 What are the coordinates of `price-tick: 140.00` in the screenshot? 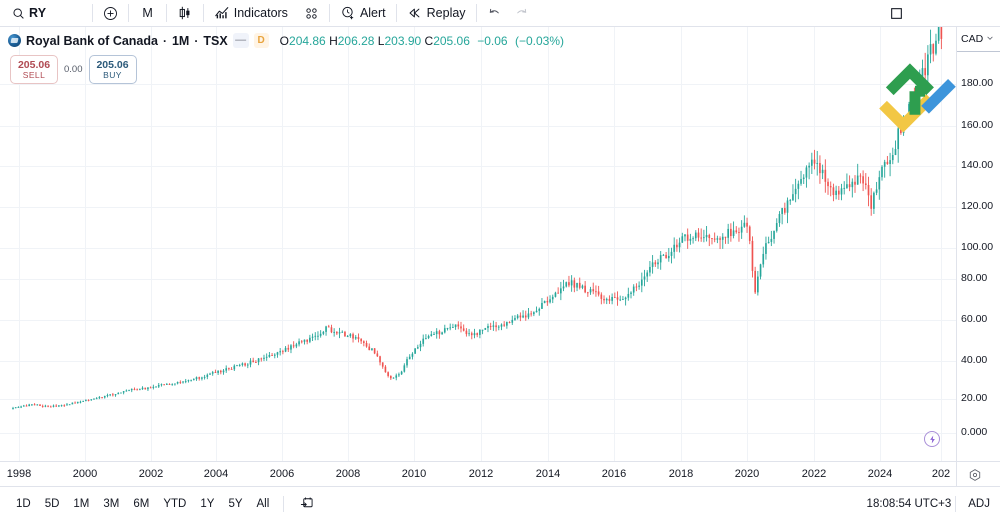 It's located at (977, 165).